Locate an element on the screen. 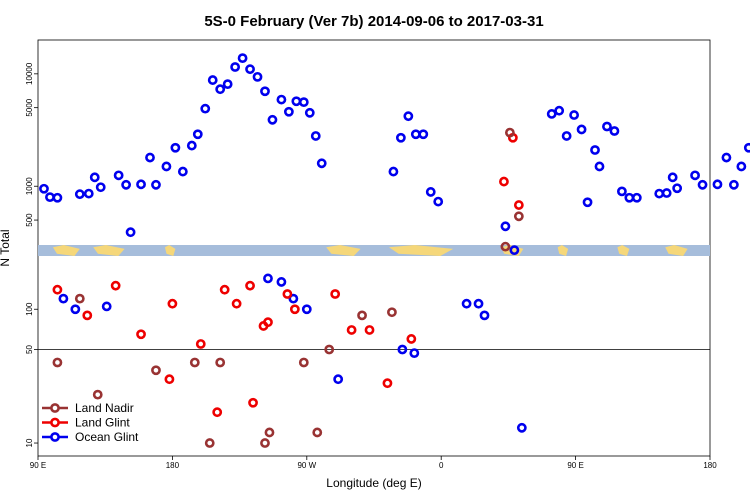 This screenshot has height=500, width=750. x-tick-label: 0 is located at coordinates (441, 465).